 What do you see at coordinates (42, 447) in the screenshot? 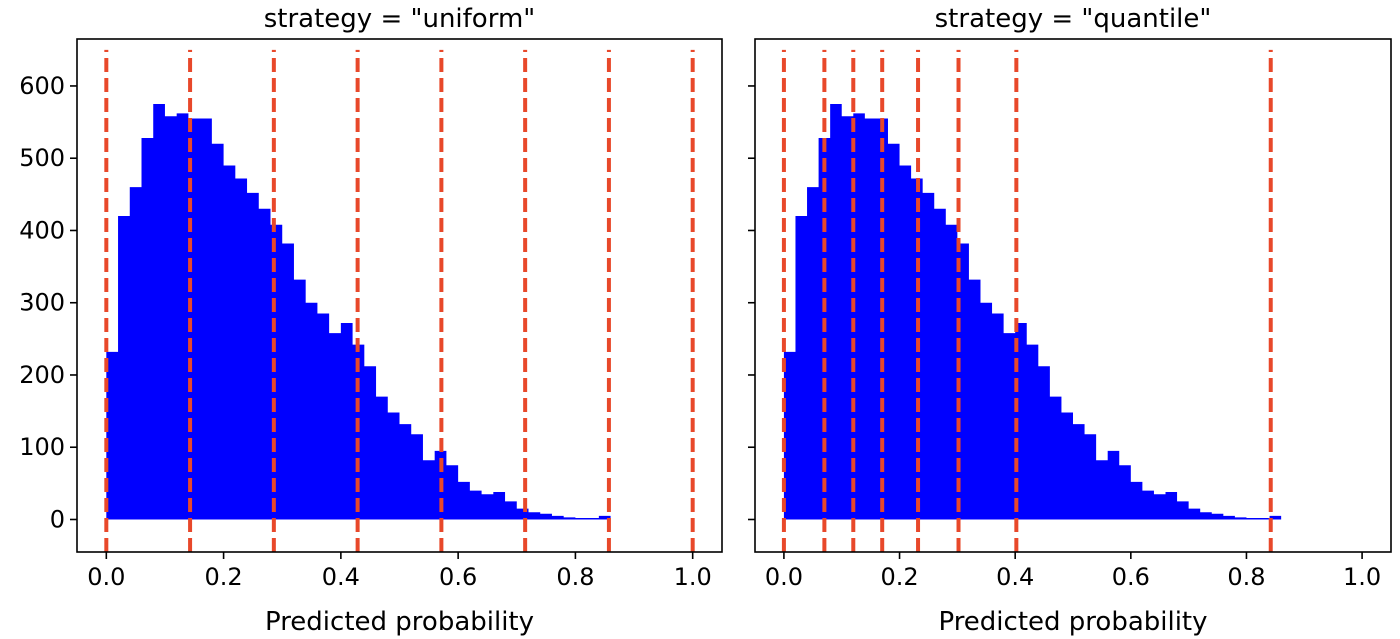
I see `y-tick-label: 100` at bounding box center [42, 447].